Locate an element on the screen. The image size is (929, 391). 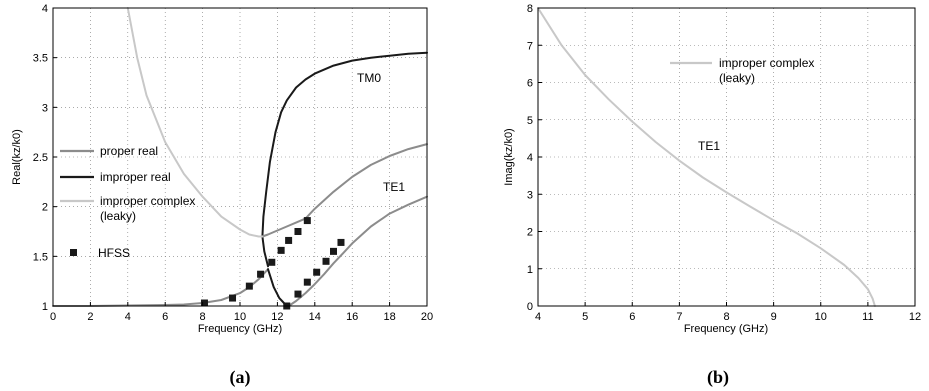
x-tick-label: 14 is located at coordinates (315, 317).